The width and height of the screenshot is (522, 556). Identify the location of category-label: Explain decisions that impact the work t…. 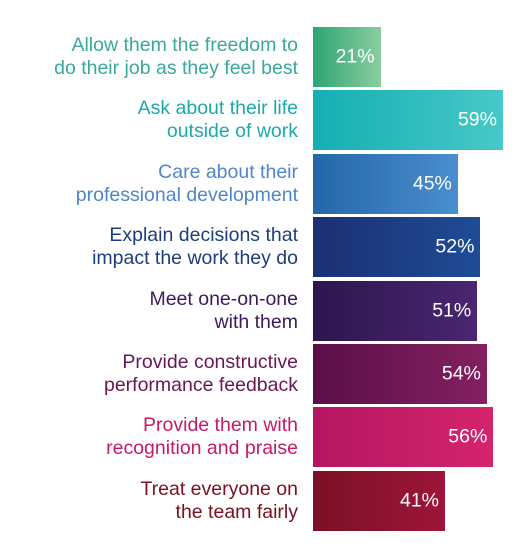
(195, 247).